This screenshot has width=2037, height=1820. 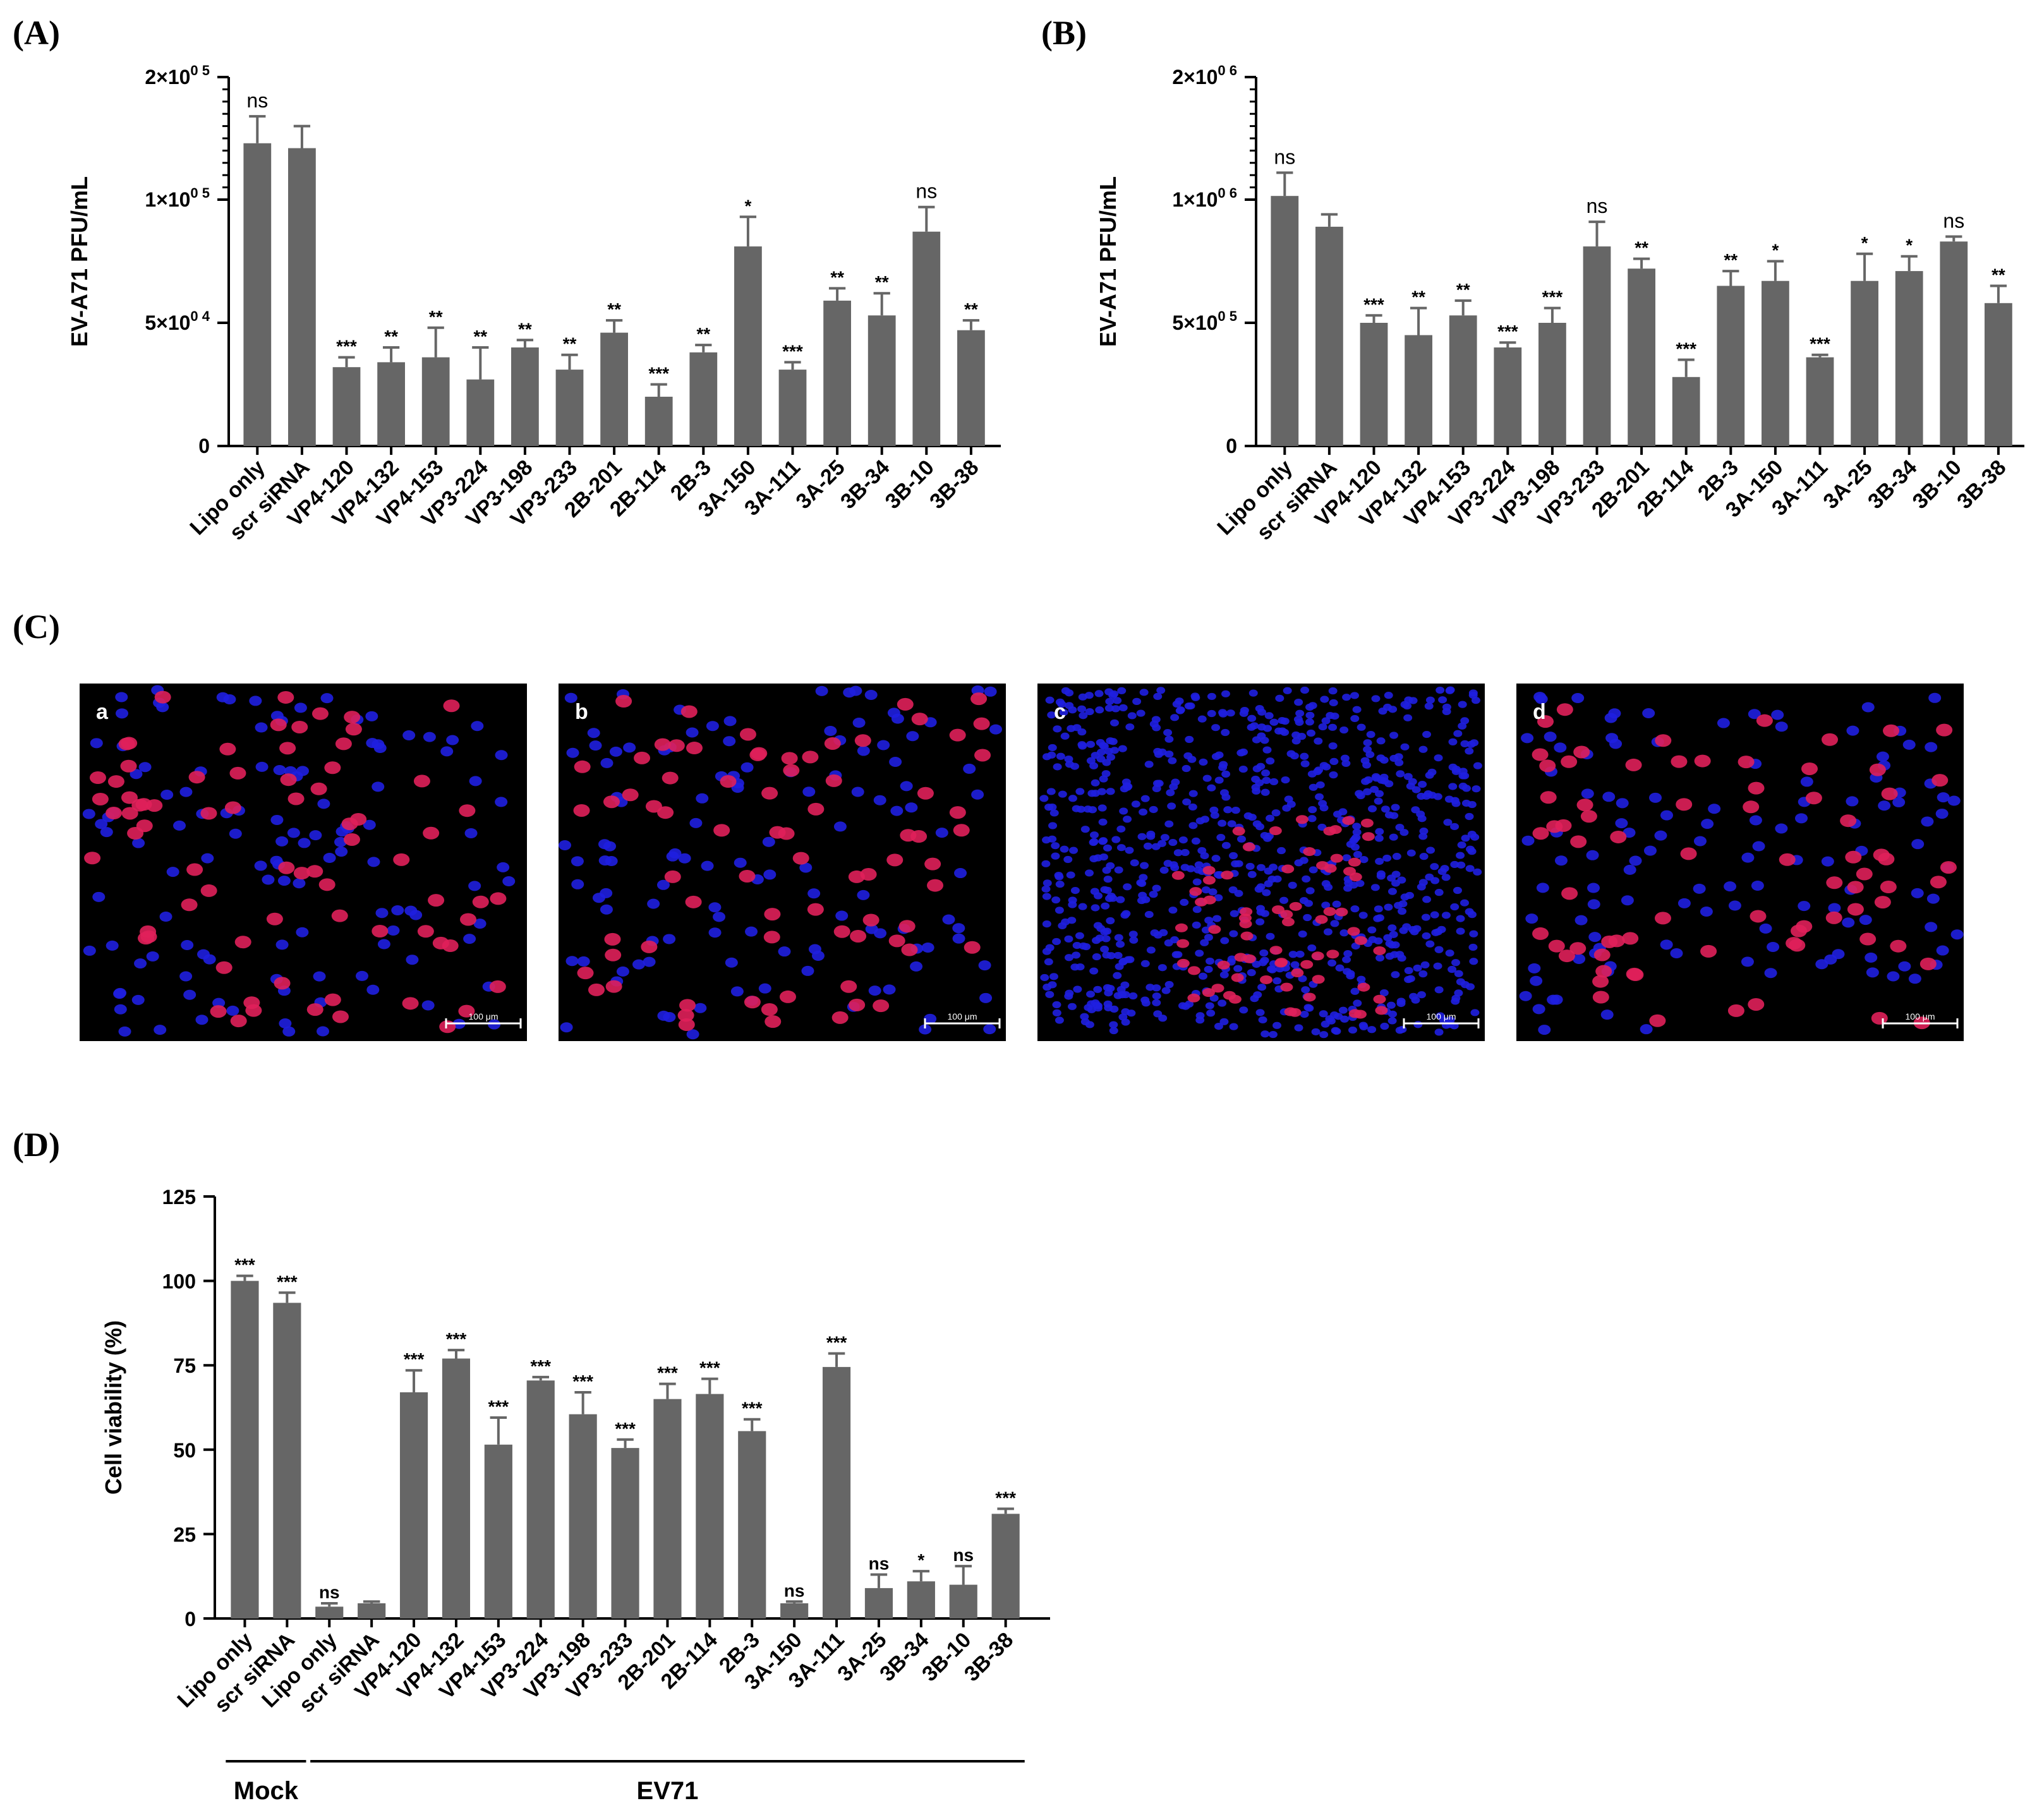 What do you see at coordinates (303, 862) in the screenshot?
I see `micrograph-background` at bounding box center [303, 862].